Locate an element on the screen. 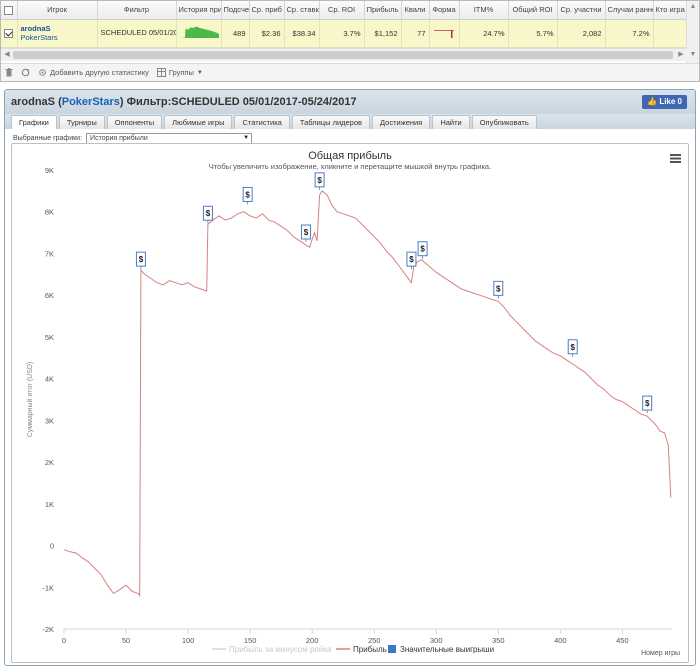  y-tick-label: -2K is located at coordinates (48, 629).